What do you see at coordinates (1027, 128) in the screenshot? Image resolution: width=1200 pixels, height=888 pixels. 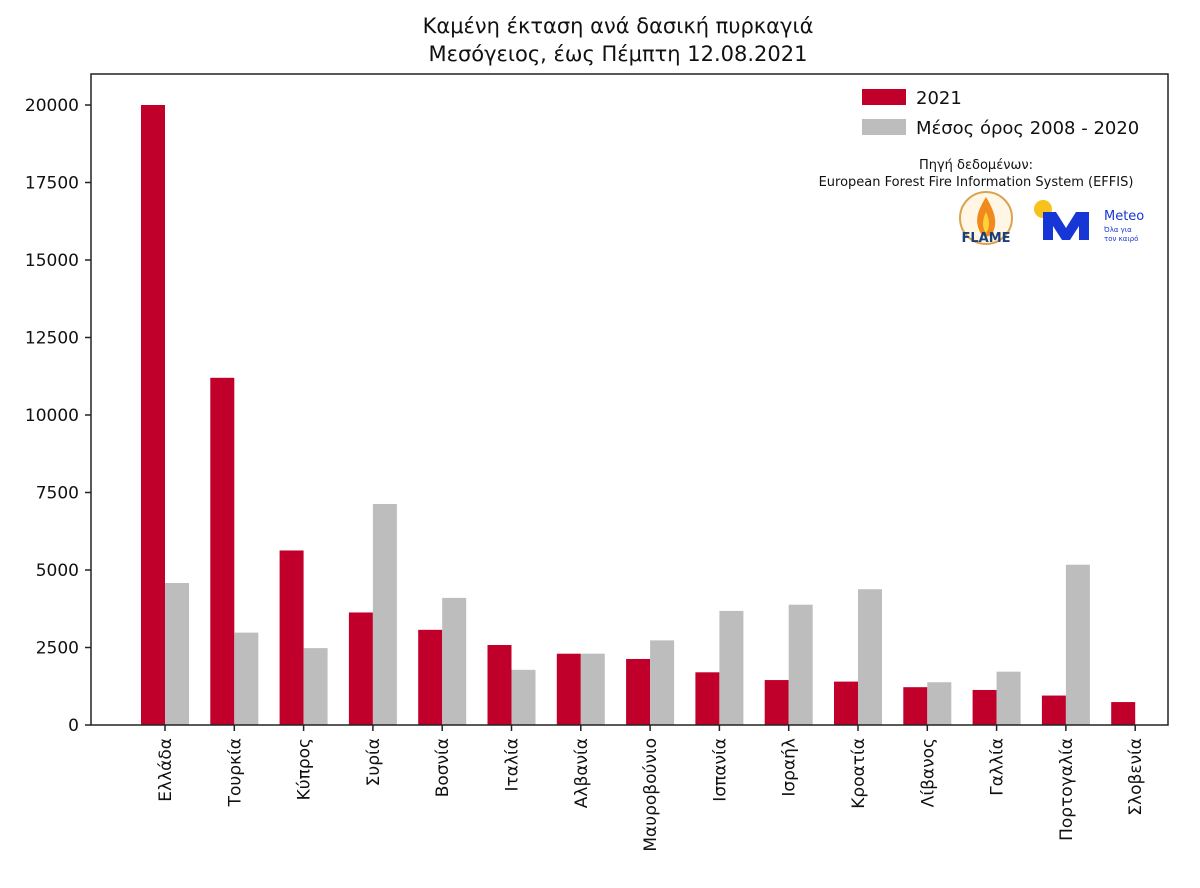 I see `legend-label-average: Μέσος όρος 2008 - 2020` at bounding box center [1027, 128].